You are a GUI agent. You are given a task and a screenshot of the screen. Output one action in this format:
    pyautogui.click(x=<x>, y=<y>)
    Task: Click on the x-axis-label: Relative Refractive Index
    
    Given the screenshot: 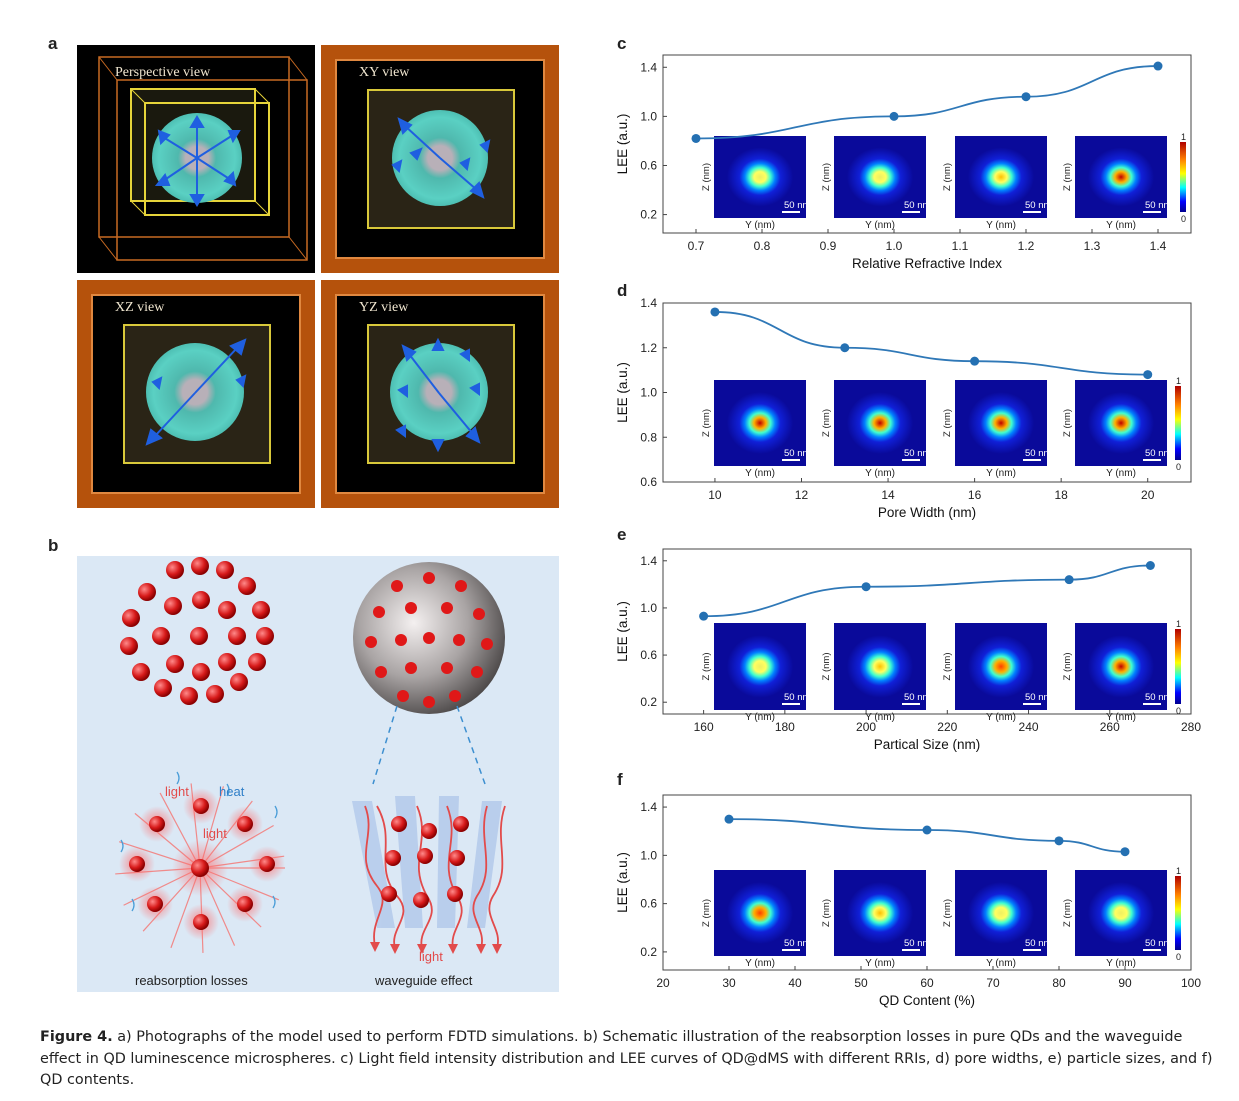 What is the action you would take?
    pyautogui.click(x=927, y=263)
    